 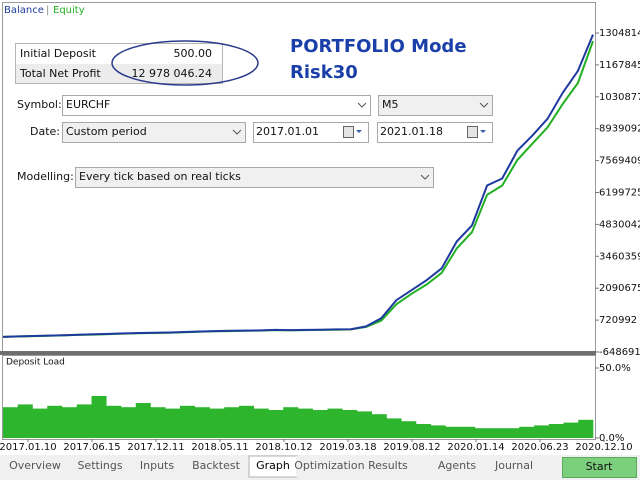 I want to click on summary-label: Initial Deposit, so click(x=58, y=53).